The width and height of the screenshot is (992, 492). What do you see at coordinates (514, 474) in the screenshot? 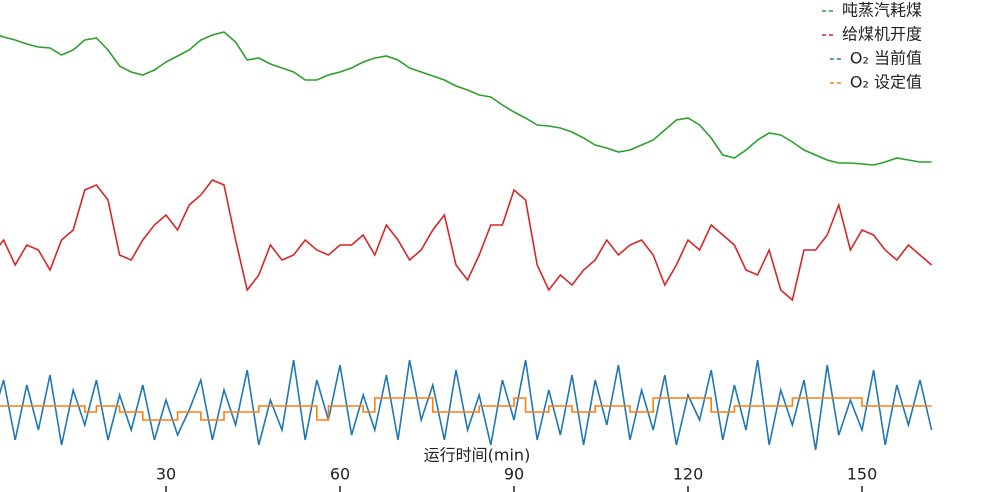
I see `x-tick-label: 90` at bounding box center [514, 474].